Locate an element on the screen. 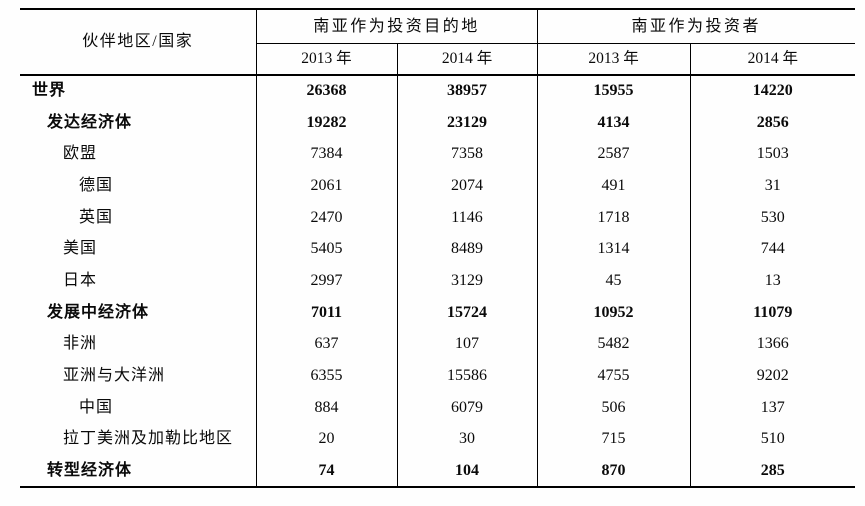 The image size is (865, 506). value-cell-investor-2013: 2587 is located at coordinates (613, 154).